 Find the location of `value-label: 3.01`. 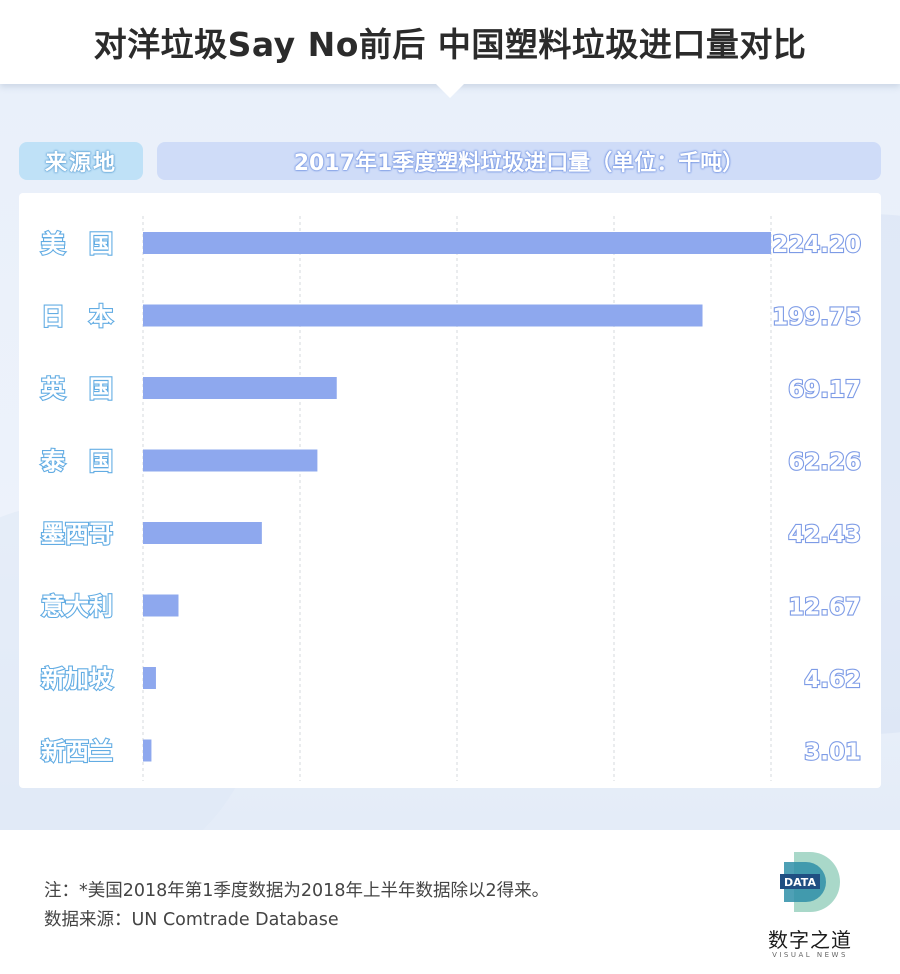

value-label: 3.01 is located at coordinates (832, 753).